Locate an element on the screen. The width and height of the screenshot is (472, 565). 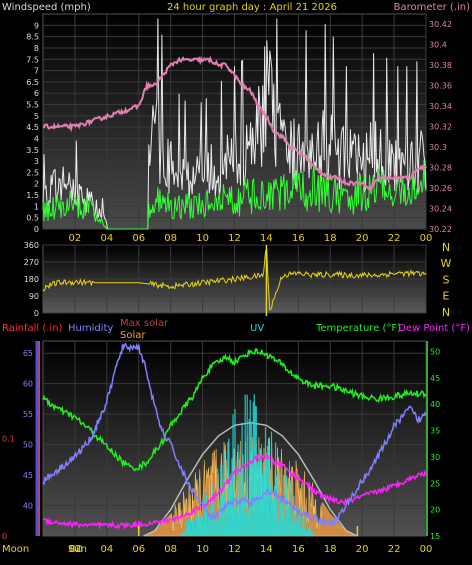
wind-left-tick: 8 is located at coordinates (36, 48).